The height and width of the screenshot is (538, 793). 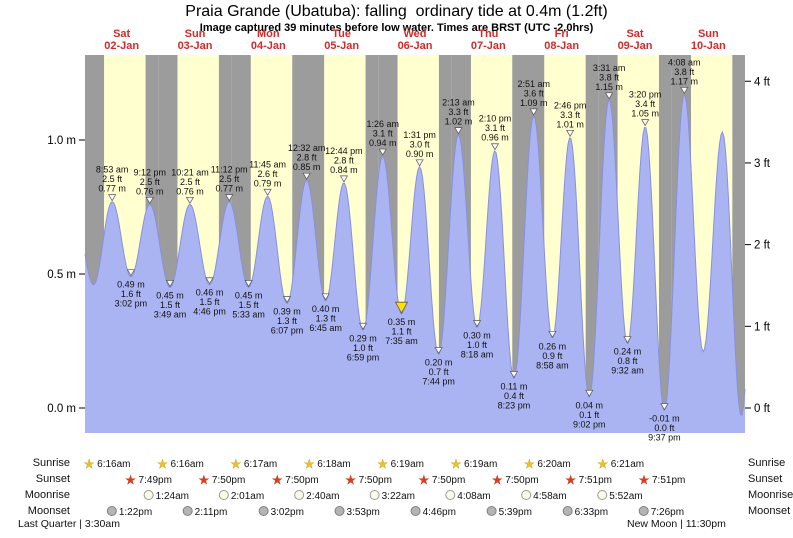 I want to click on low-tide-annotation: 1.0 ft, so click(x=477, y=345).